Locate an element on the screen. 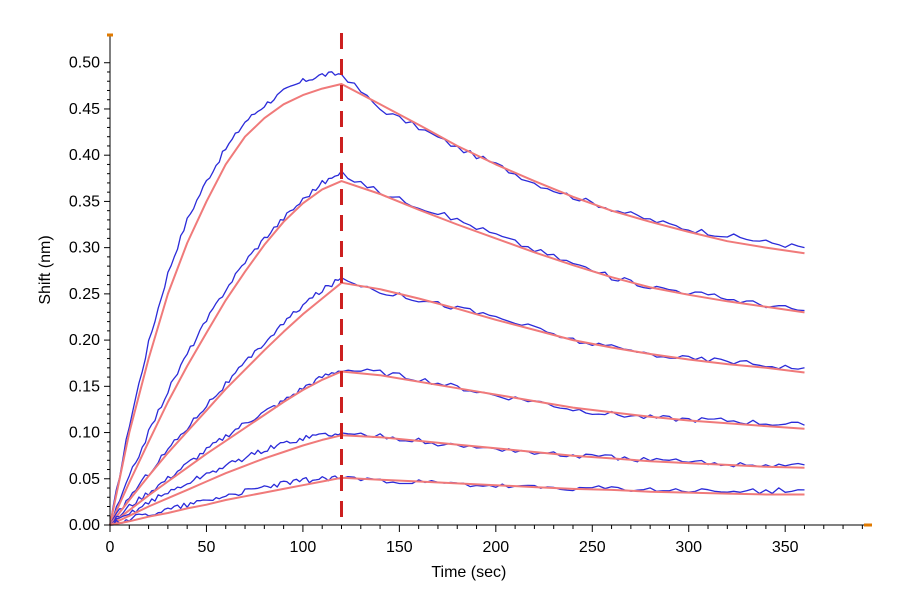 The image size is (900, 600). x-tick-label: 150 is located at coordinates (399, 547).